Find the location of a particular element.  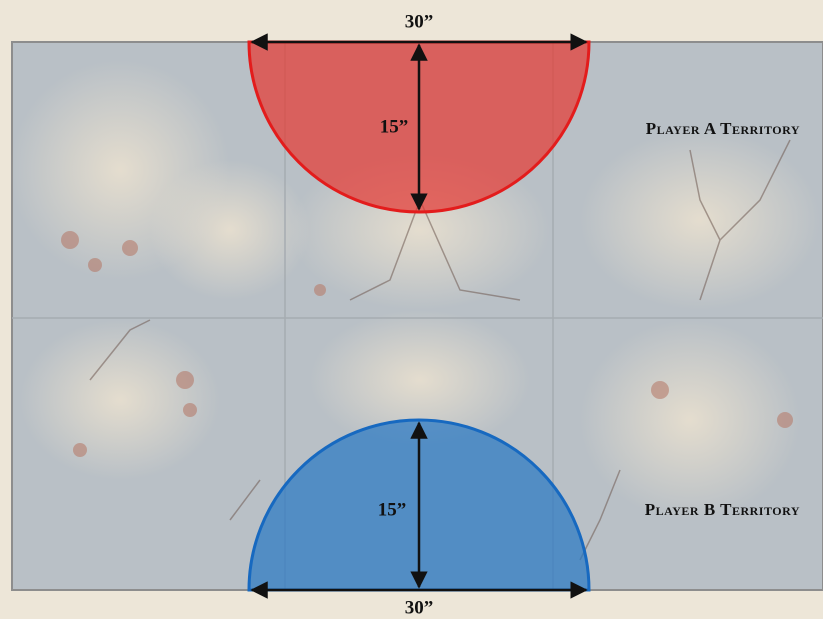

territory-label: Player A Territory is located at coordinates (723, 128).